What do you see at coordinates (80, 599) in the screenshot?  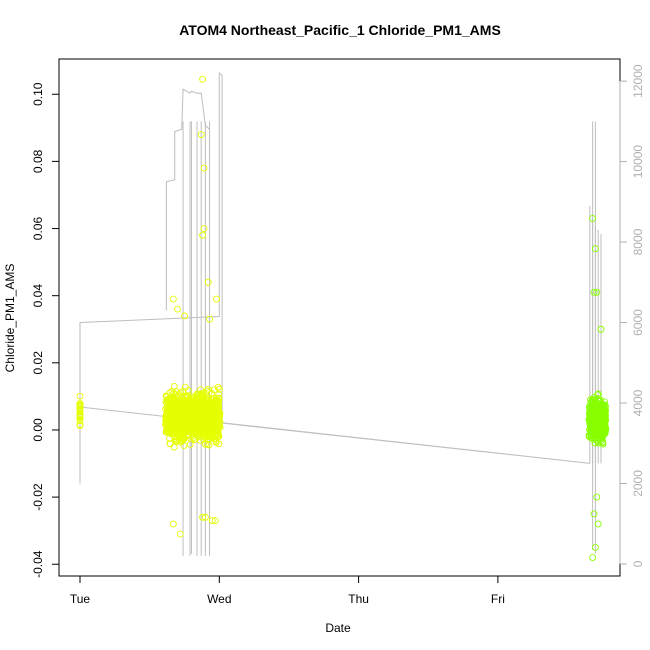 I see `x-tick-label: Tue` at bounding box center [80, 599].